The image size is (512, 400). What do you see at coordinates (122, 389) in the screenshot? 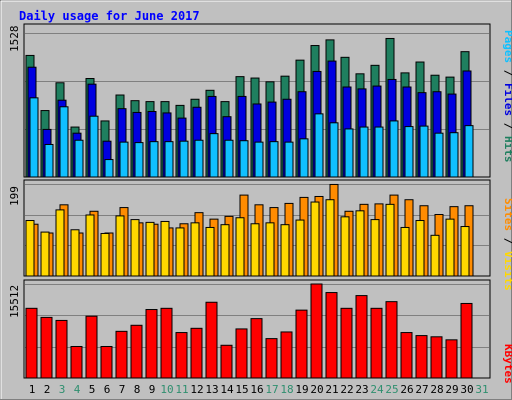
I see `x-tick-label: 7` at bounding box center [122, 389].